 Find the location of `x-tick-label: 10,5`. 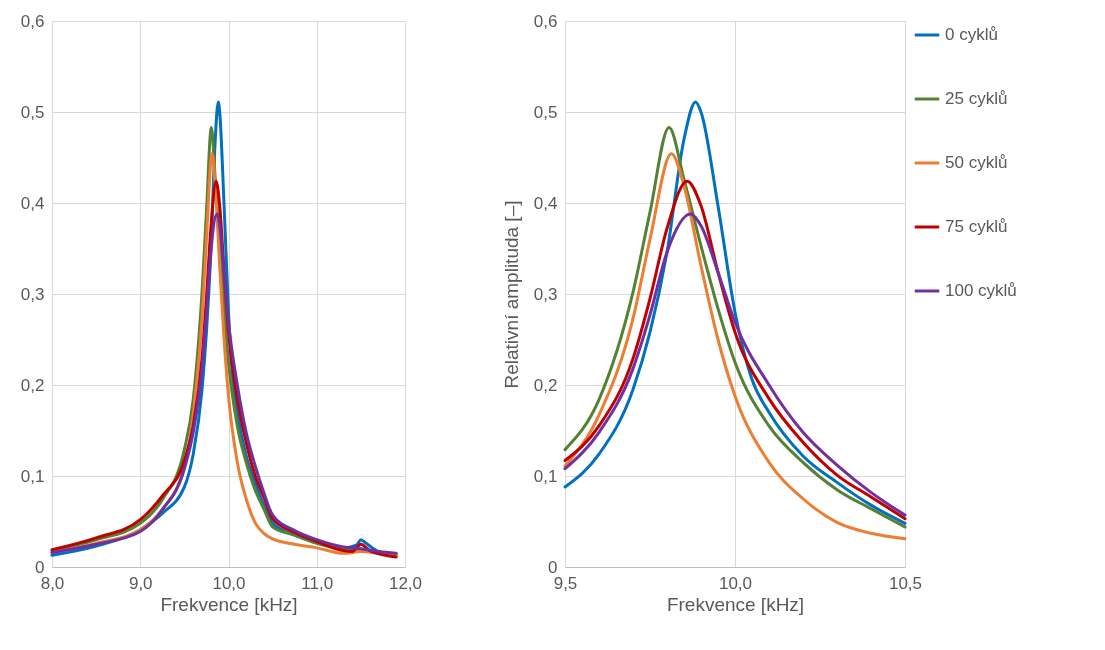

x-tick-label: 10,5 is located at coordinates (905, 583).